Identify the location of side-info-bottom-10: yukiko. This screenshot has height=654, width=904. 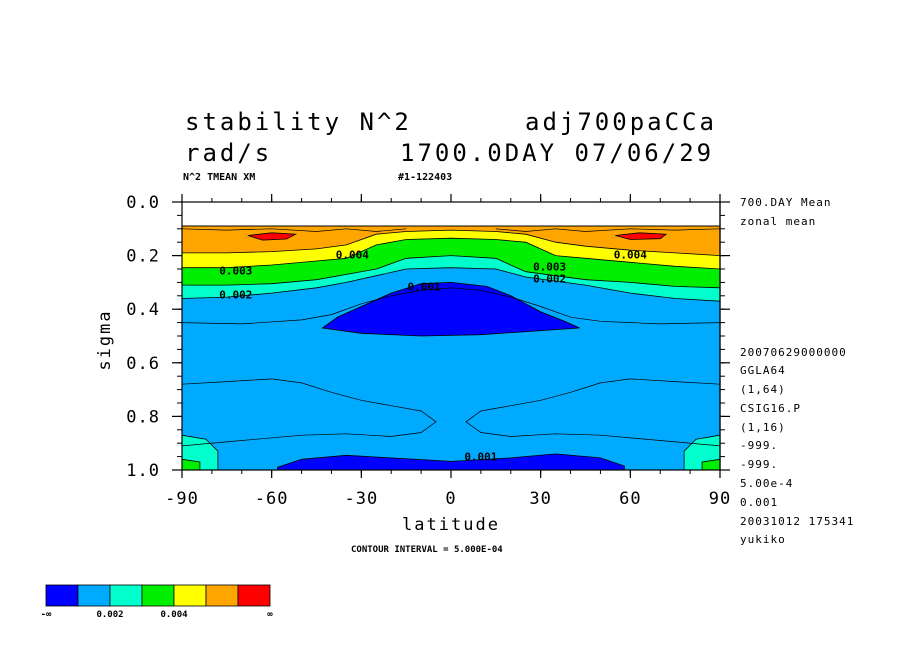
(763, 539).